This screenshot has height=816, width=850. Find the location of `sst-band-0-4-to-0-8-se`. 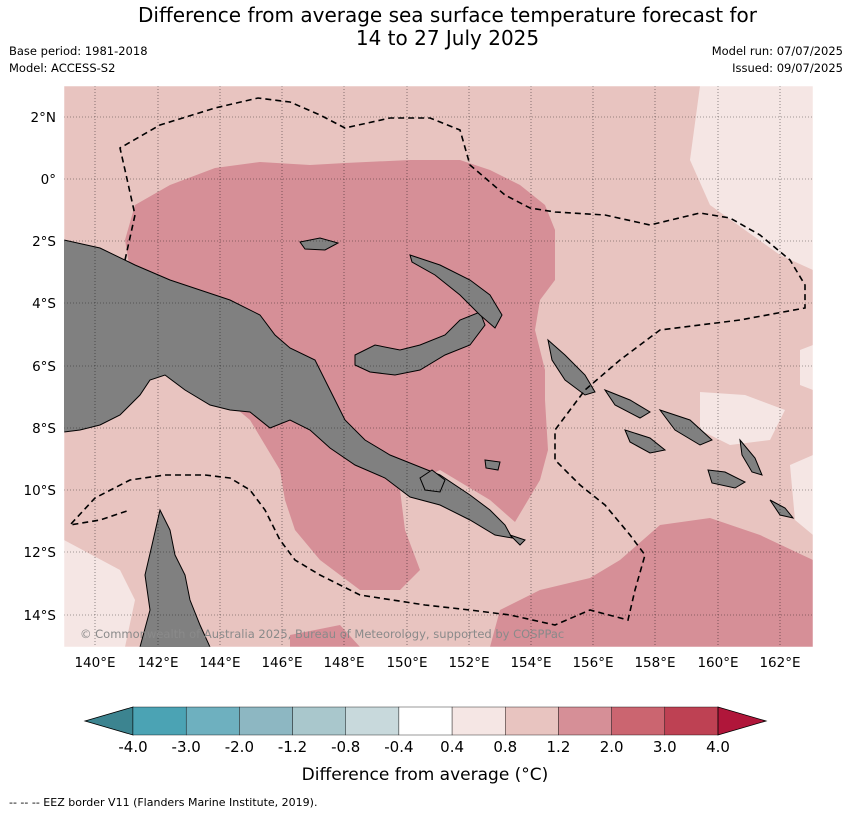

sst-band-0-4-to-0-8-se is located at coordinates (801, 495).